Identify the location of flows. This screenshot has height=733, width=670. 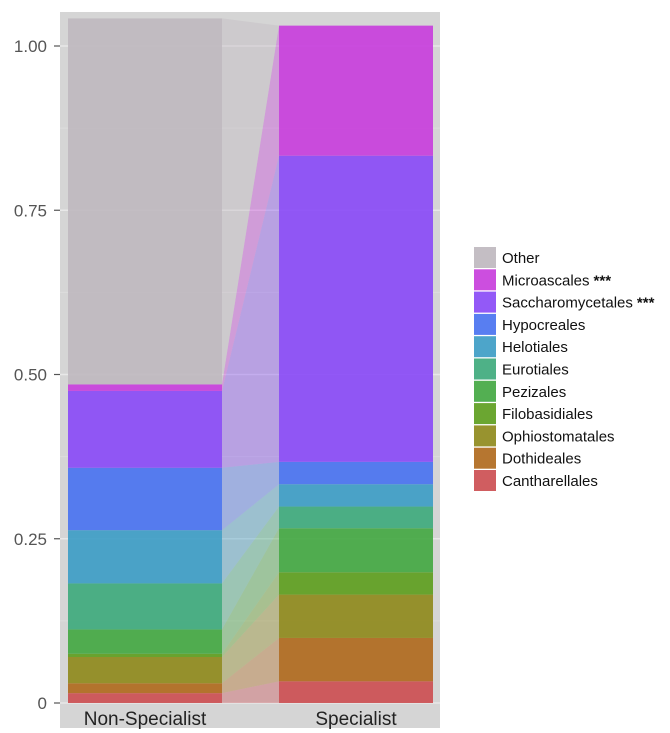
(250, 360).